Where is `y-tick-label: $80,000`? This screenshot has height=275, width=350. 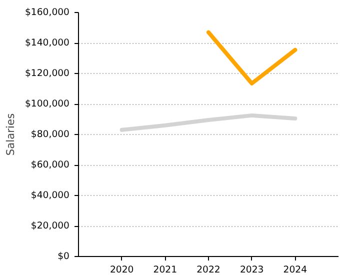
y-tick-label: $80,000 is located at coordinates (50, 134).